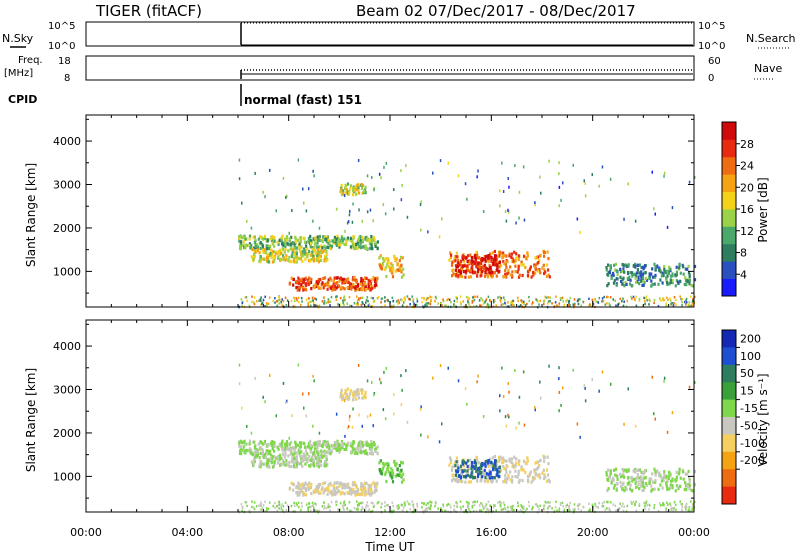  Describe the element at coordinates (747, 373) in the screenshot. I see `velocity-cbar-tick-label: 50` at that location.